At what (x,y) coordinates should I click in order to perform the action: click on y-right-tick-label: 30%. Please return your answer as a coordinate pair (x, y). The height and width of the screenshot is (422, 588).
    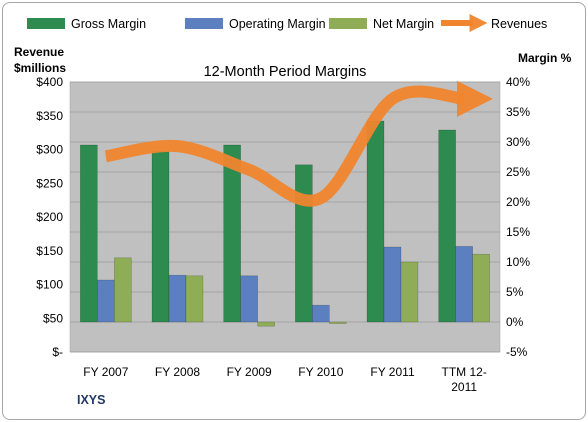
    Looking at the image, I should click on (518, 142).